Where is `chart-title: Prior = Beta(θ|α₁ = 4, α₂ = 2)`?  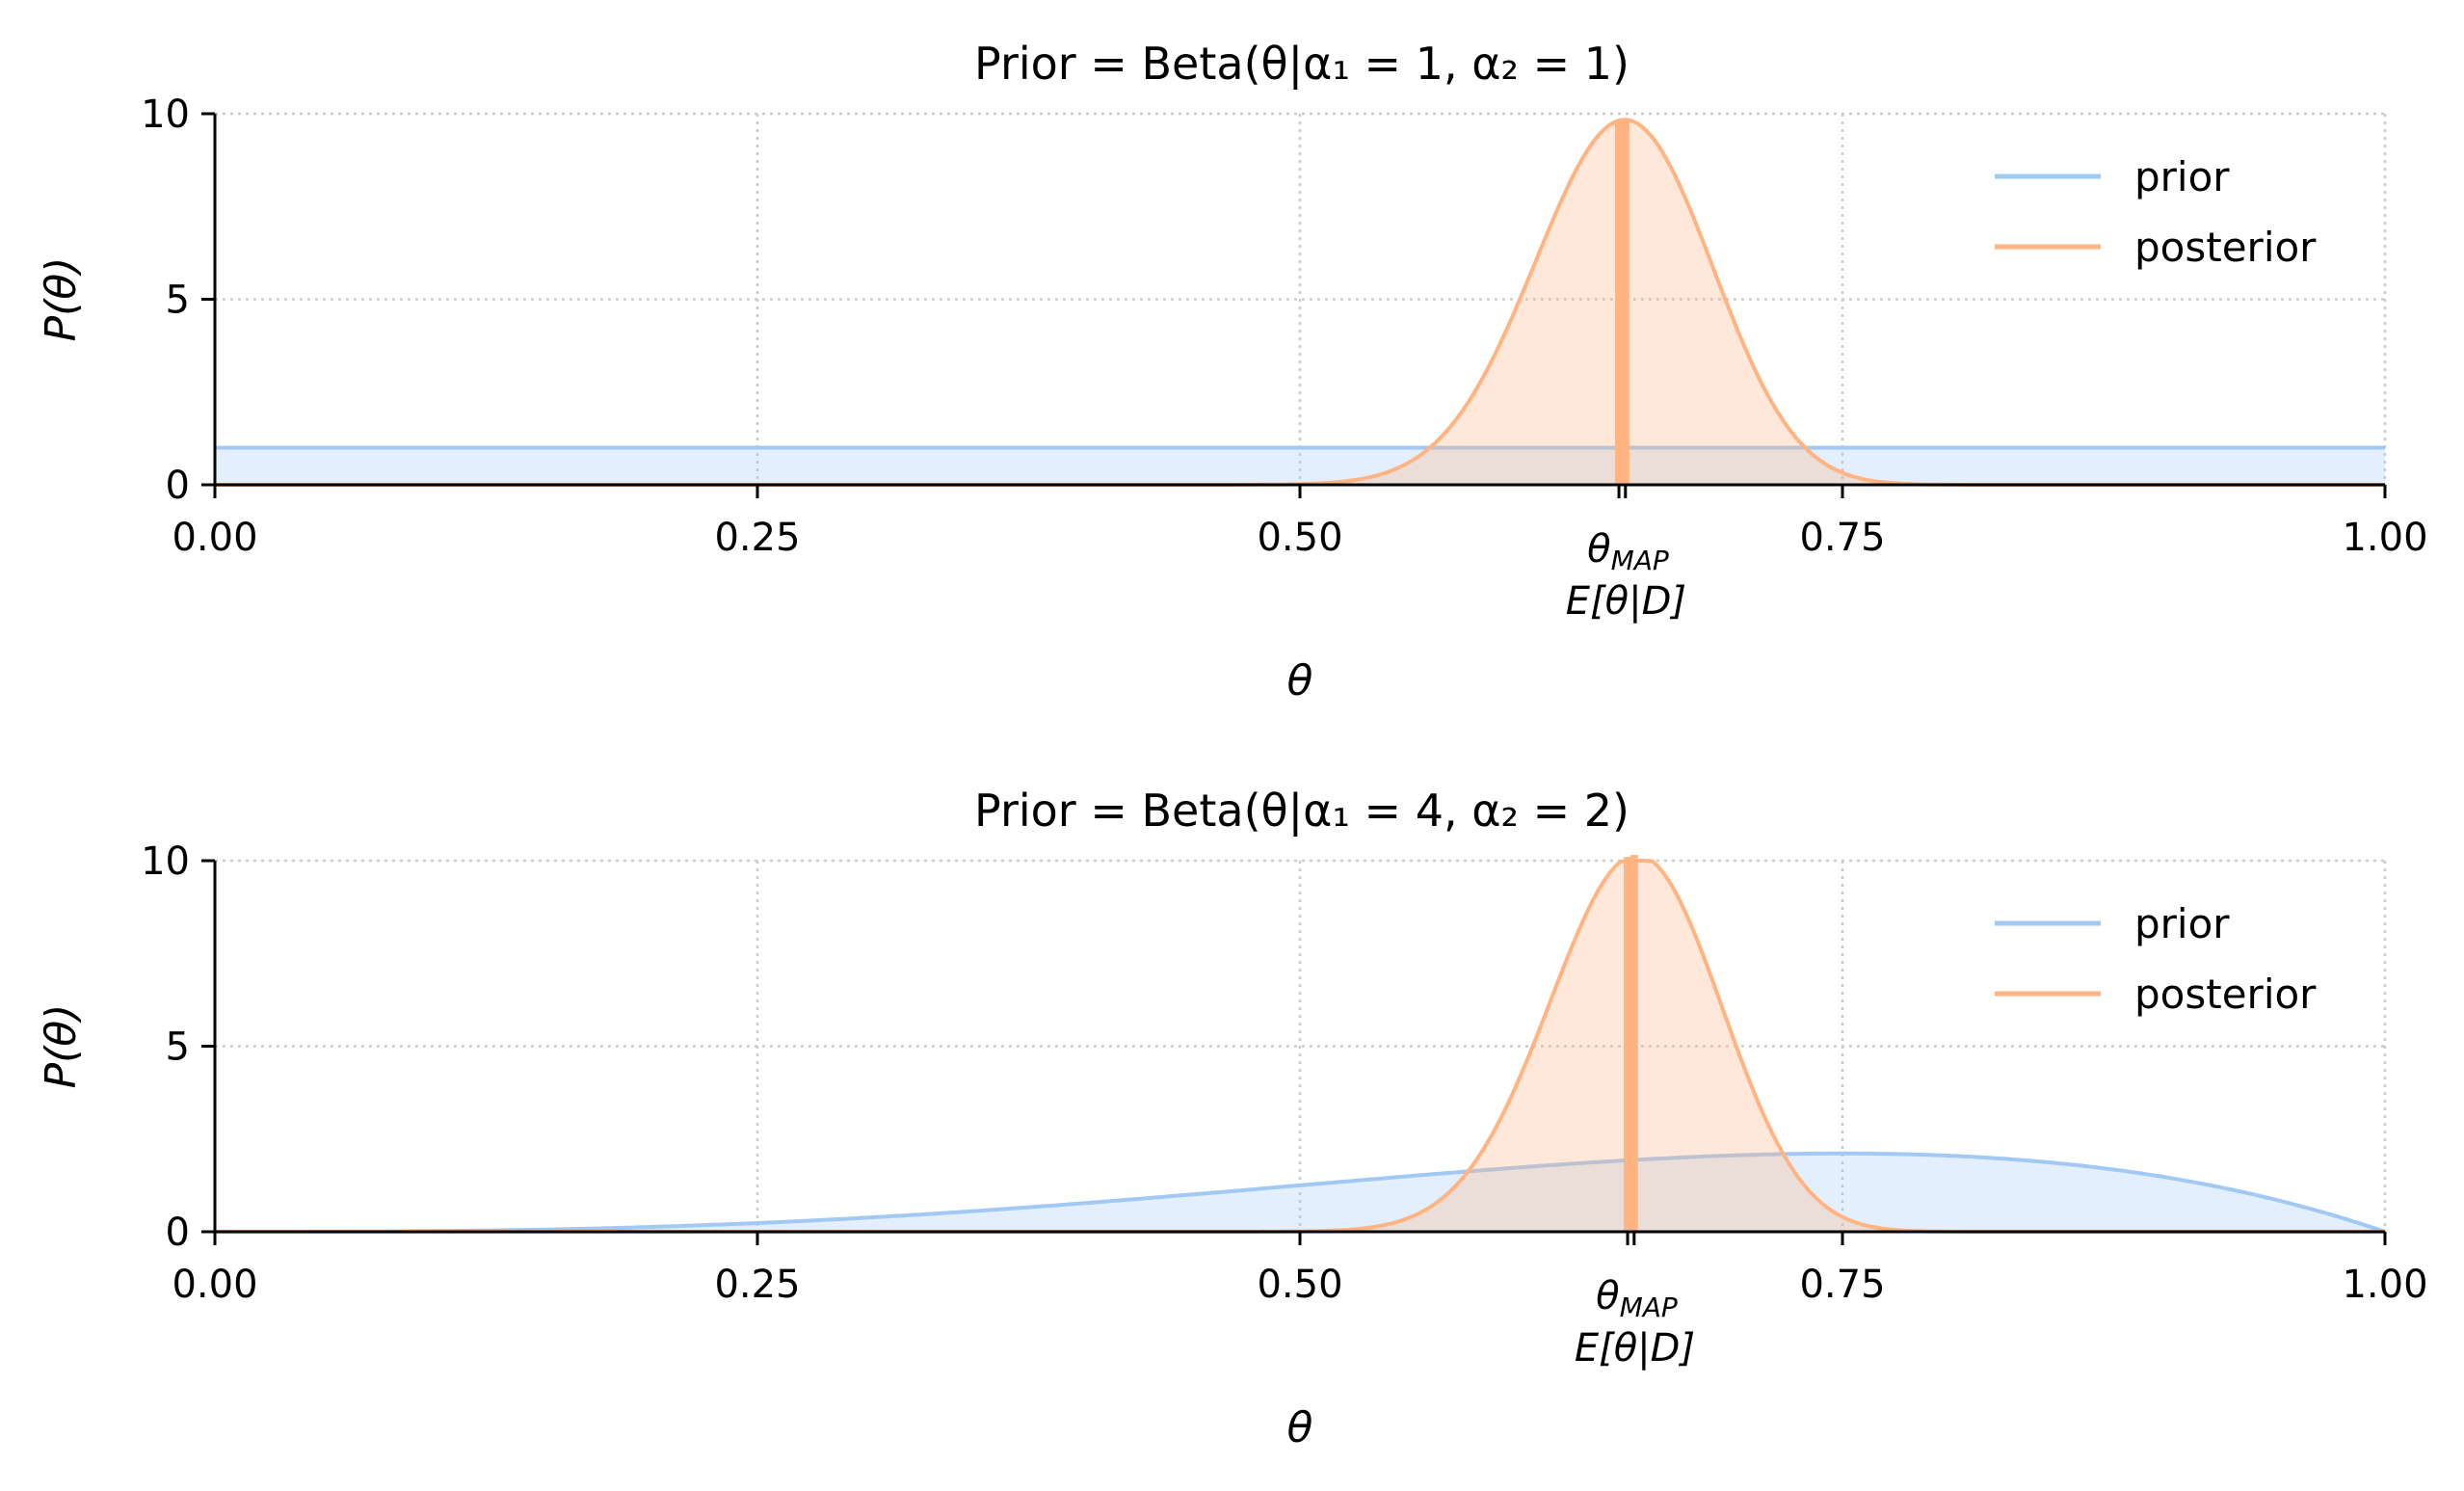
chart-title: Prior = Beta(θ|α₁ = 4, α₂ = 2) is located at coordinates (1301, 812).